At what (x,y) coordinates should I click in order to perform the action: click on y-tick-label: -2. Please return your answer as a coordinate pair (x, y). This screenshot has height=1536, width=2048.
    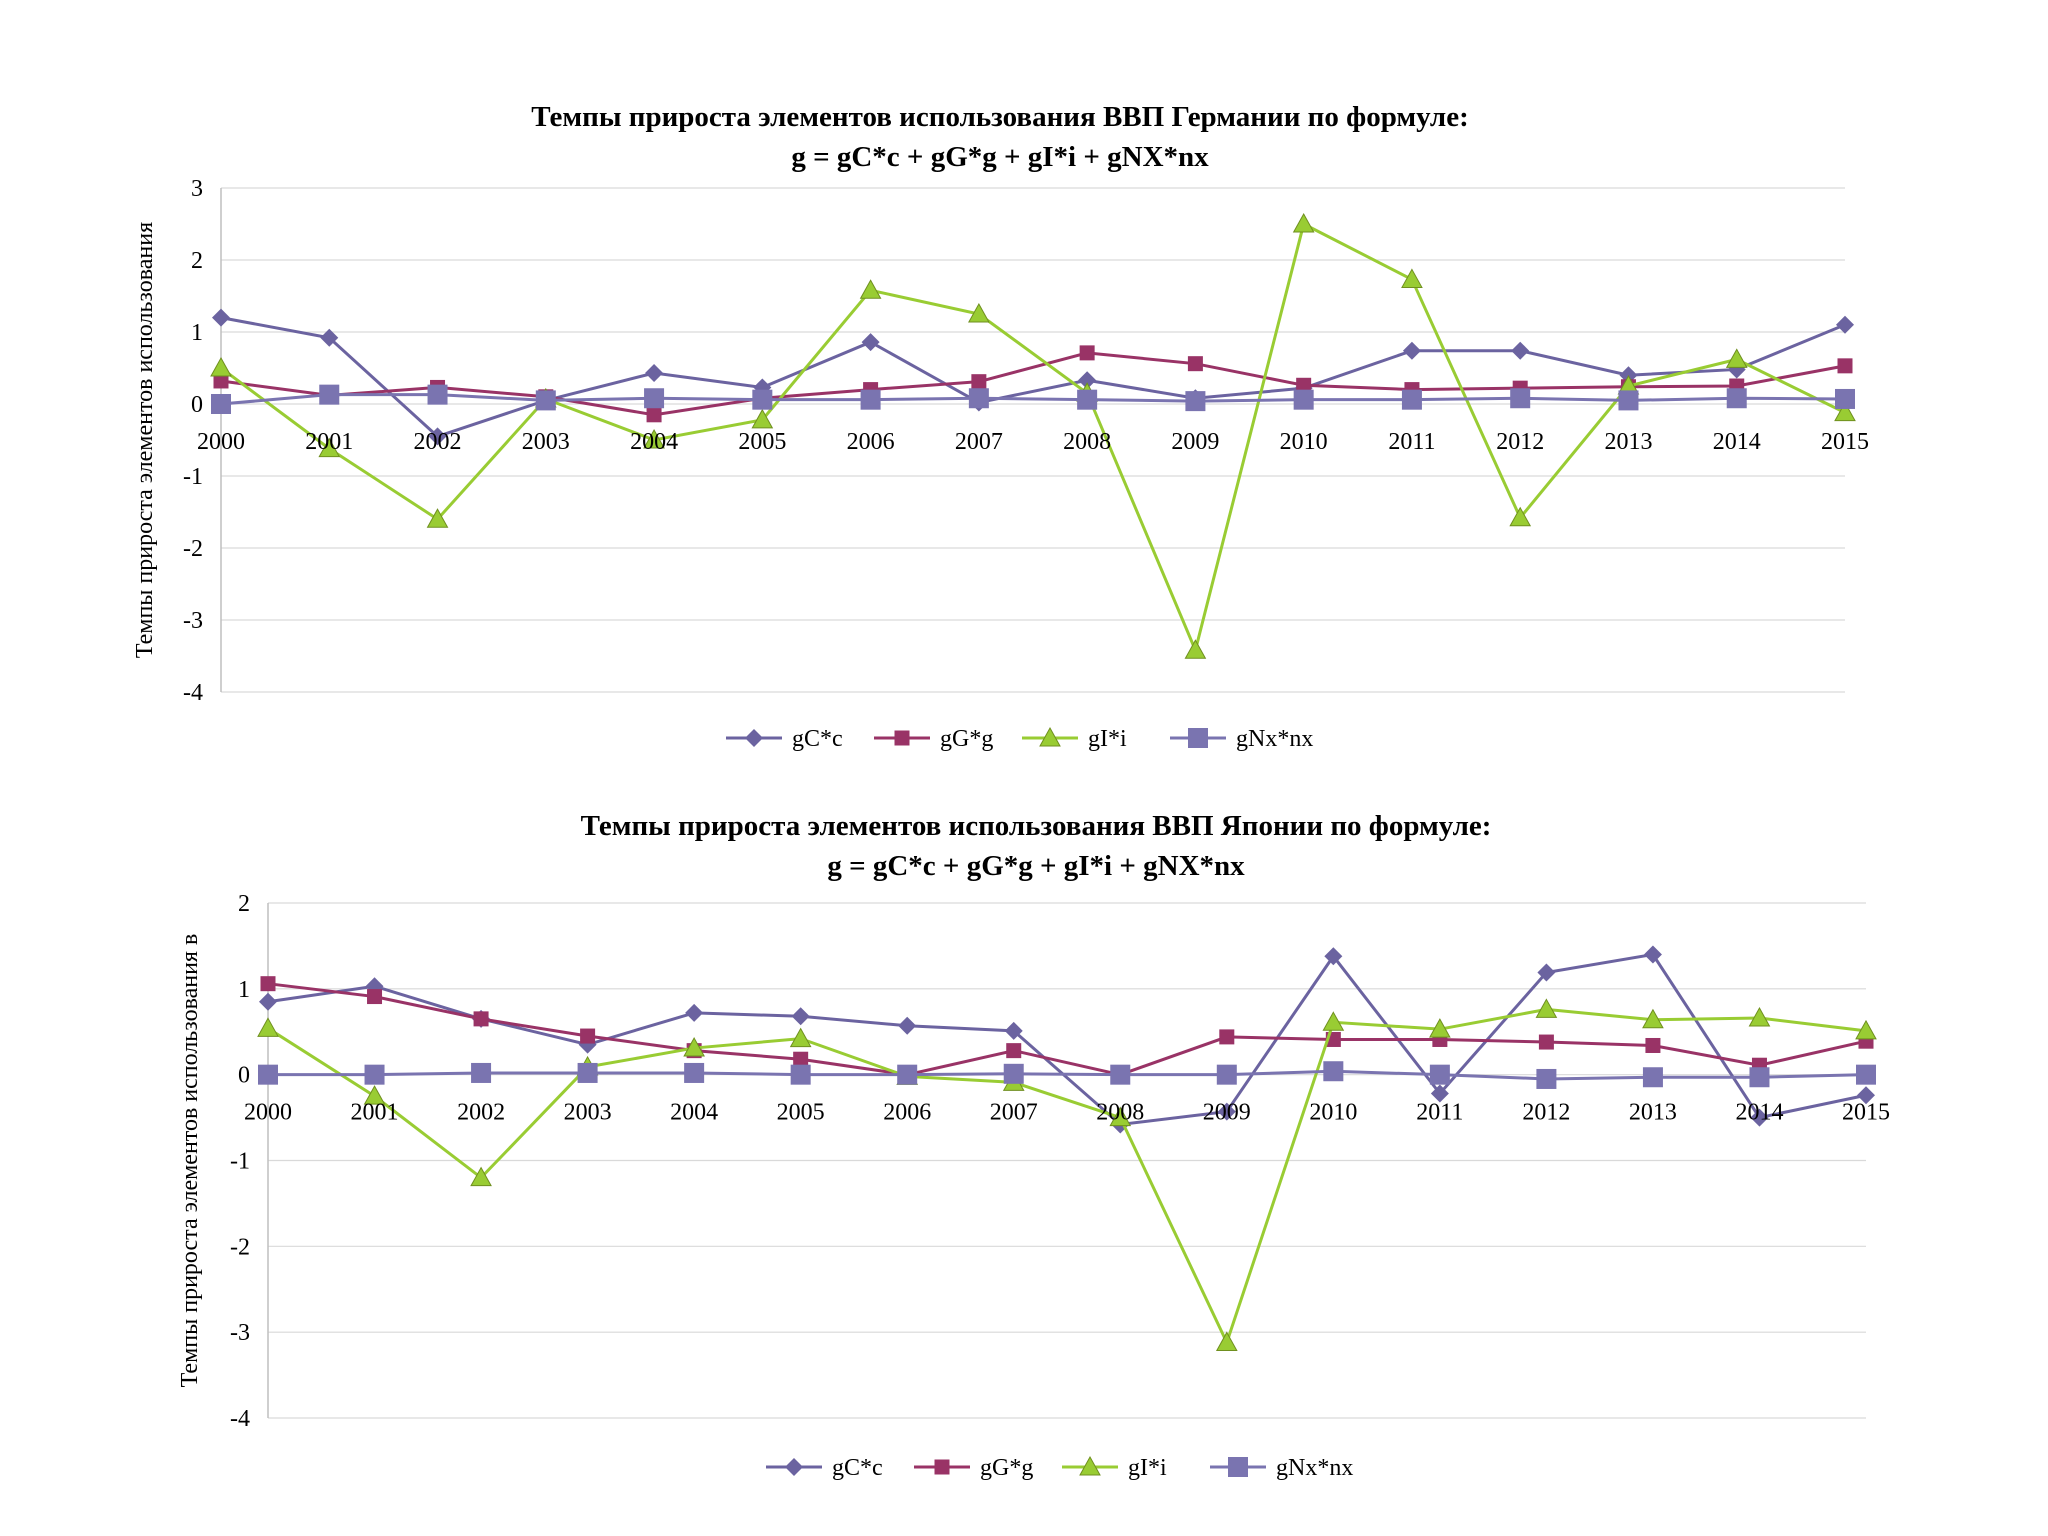
    Looking at the image, I should click on (240, 1247).